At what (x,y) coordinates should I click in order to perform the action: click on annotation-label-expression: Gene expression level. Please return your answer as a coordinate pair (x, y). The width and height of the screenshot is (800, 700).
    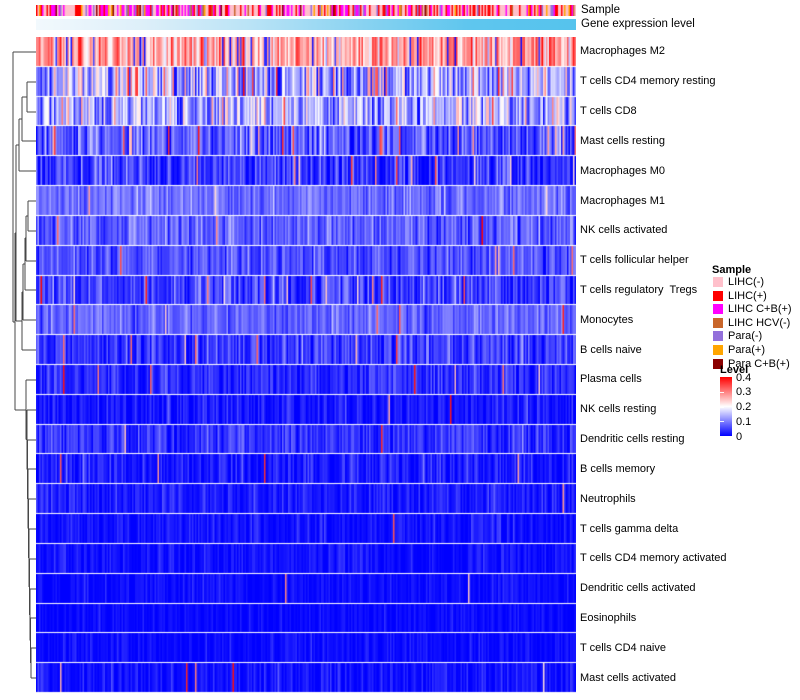
    Looking at the image, I should click on (638, 24).